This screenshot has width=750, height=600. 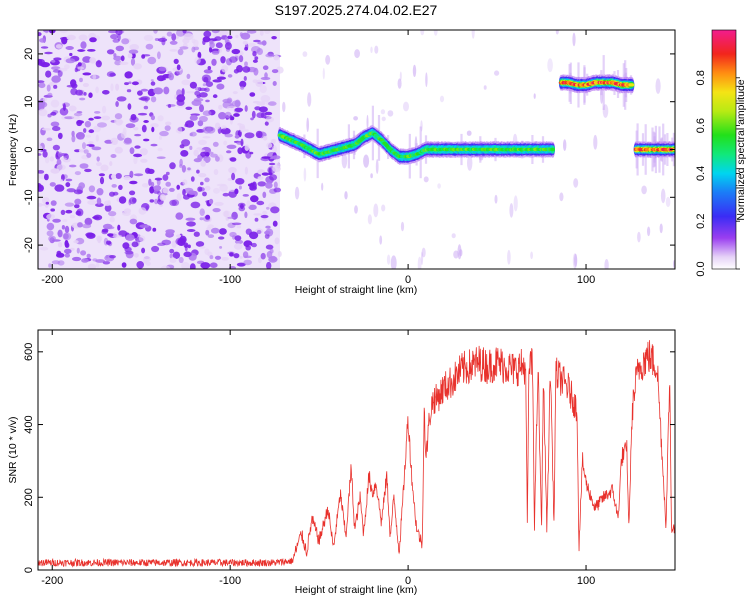 What do you see at coordinates (29, 352) in the screenshot?
I see `y-tick-label: 600` at bounding box center [29, 352].